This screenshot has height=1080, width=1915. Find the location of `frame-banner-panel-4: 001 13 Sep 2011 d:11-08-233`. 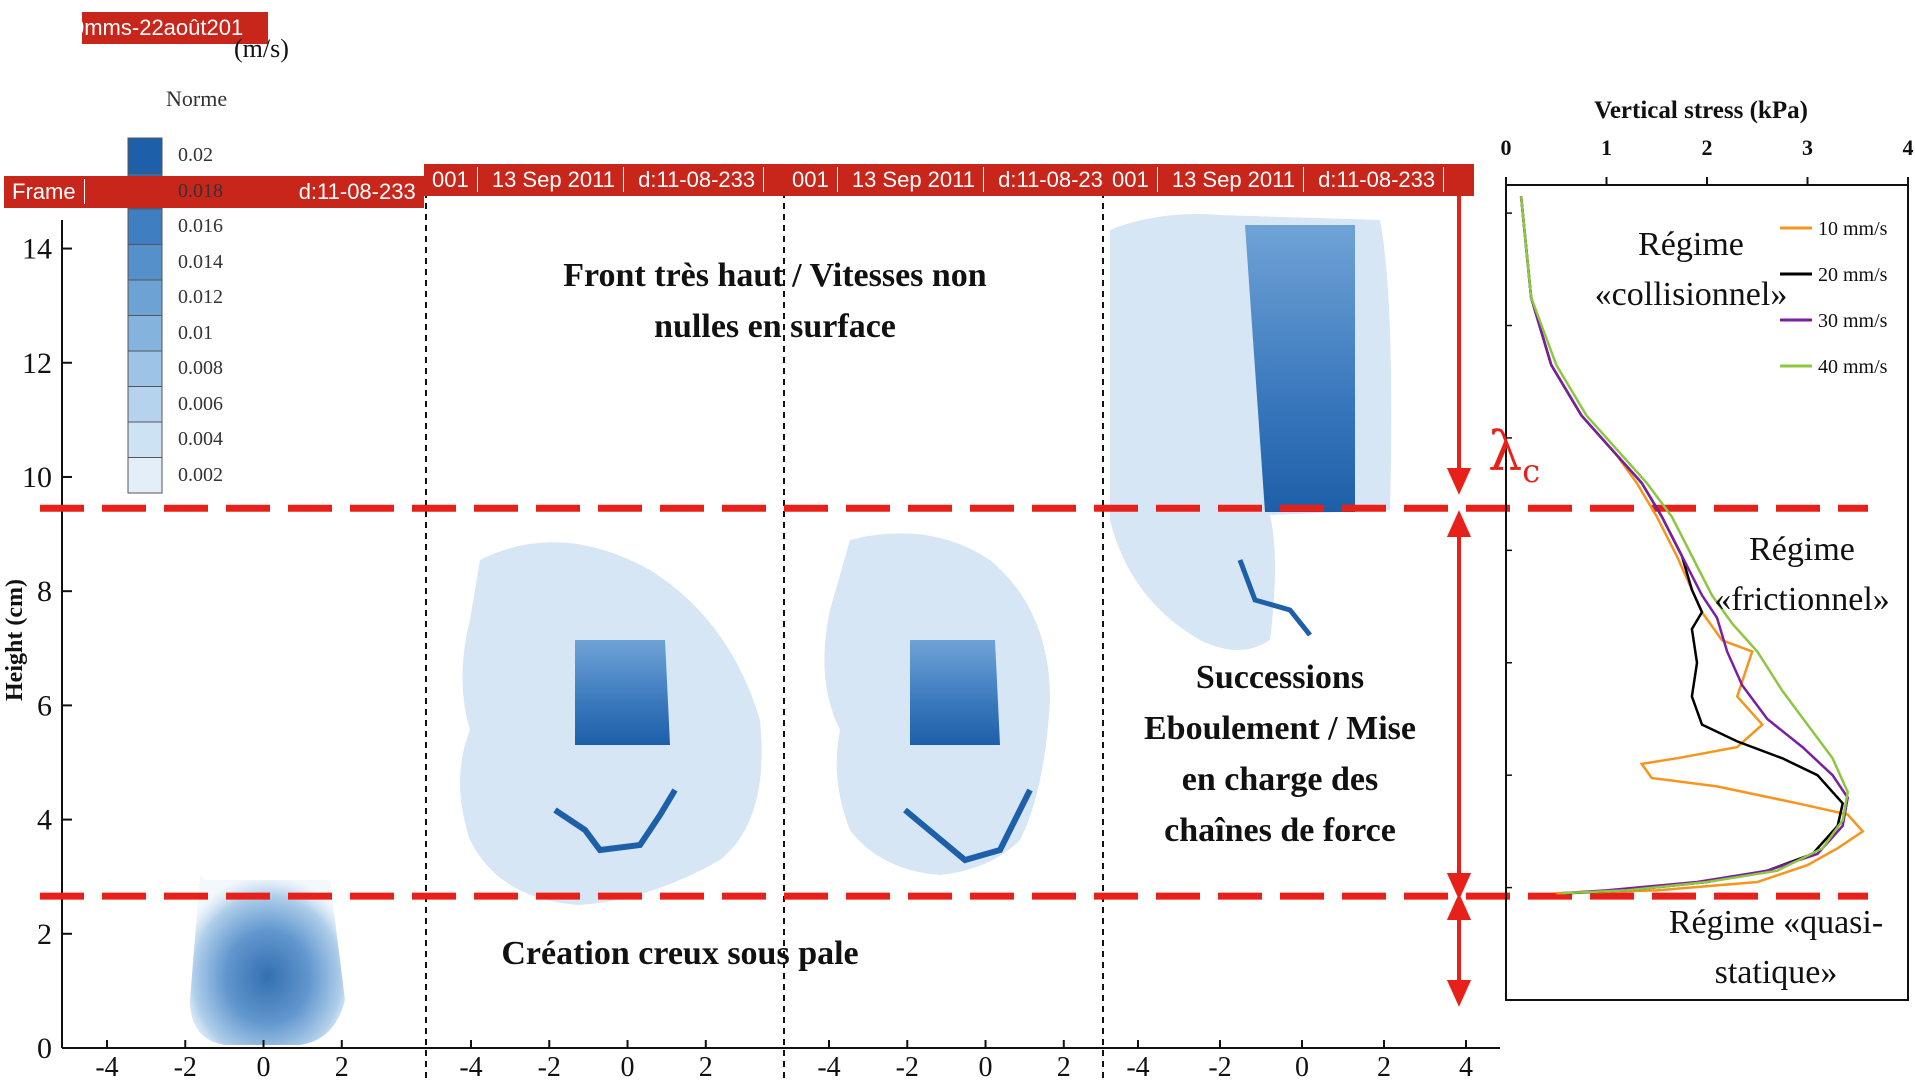

frame-banner-panel-4: 001 13 Sep 2011 d:11-08-233 is located at coordinates (1289, 180).